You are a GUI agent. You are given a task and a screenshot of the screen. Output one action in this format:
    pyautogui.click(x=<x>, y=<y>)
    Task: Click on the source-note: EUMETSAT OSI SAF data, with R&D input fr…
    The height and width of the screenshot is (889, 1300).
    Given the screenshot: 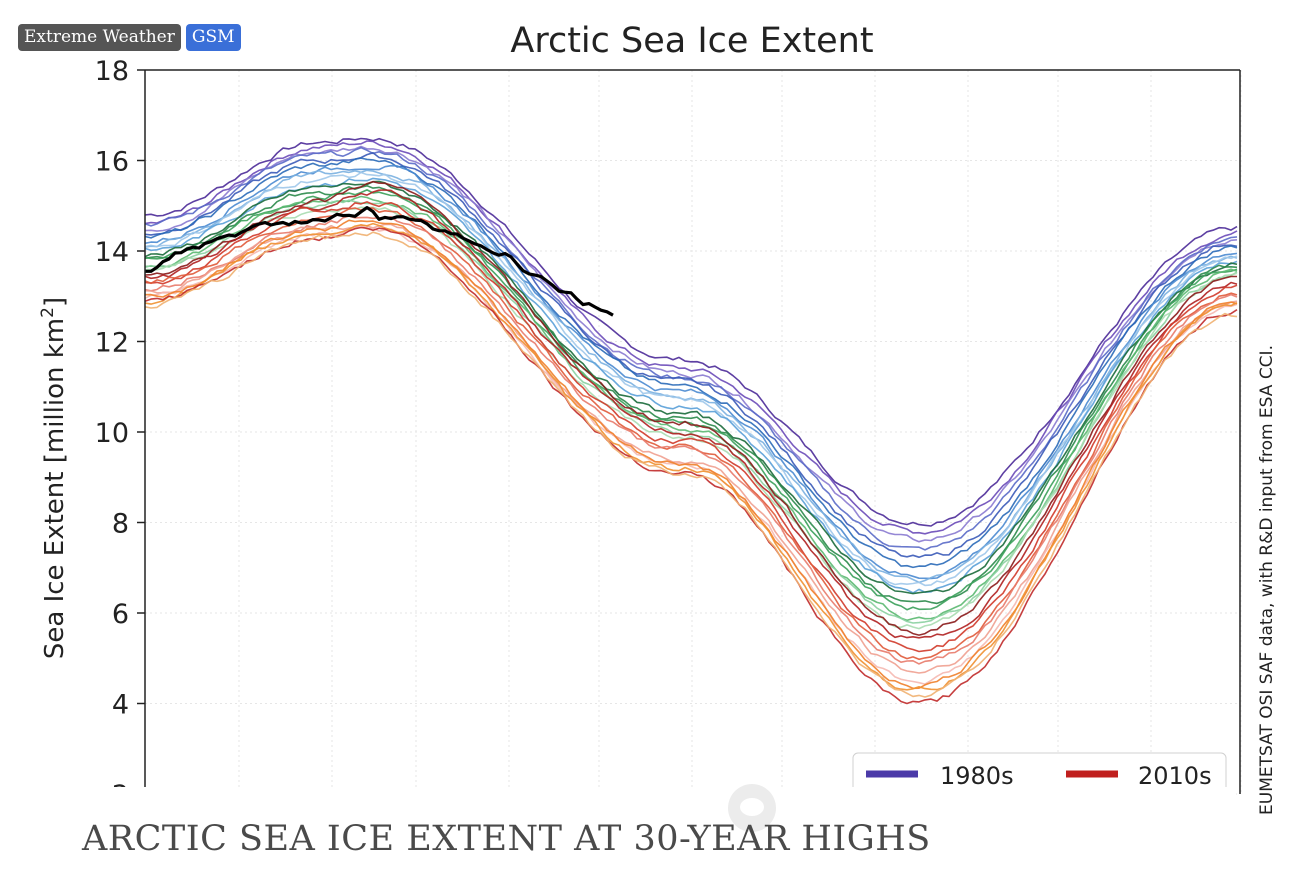 What is the action you would take?
    pyautogui.click(x=1267, y=580)
    